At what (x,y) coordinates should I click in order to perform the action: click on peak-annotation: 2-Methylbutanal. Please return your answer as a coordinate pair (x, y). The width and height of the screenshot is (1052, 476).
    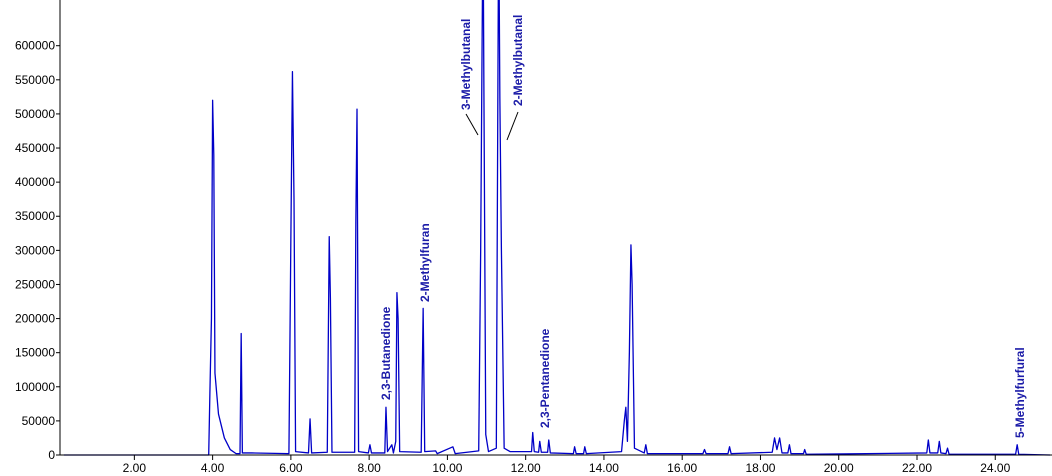
    Looking at the image, I should click on (518, 60).